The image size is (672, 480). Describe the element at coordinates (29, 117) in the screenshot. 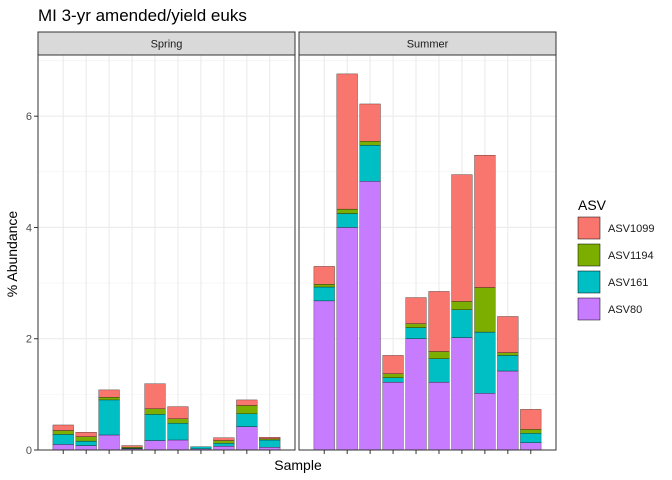

I see `y-tick-label: 6` at that location.